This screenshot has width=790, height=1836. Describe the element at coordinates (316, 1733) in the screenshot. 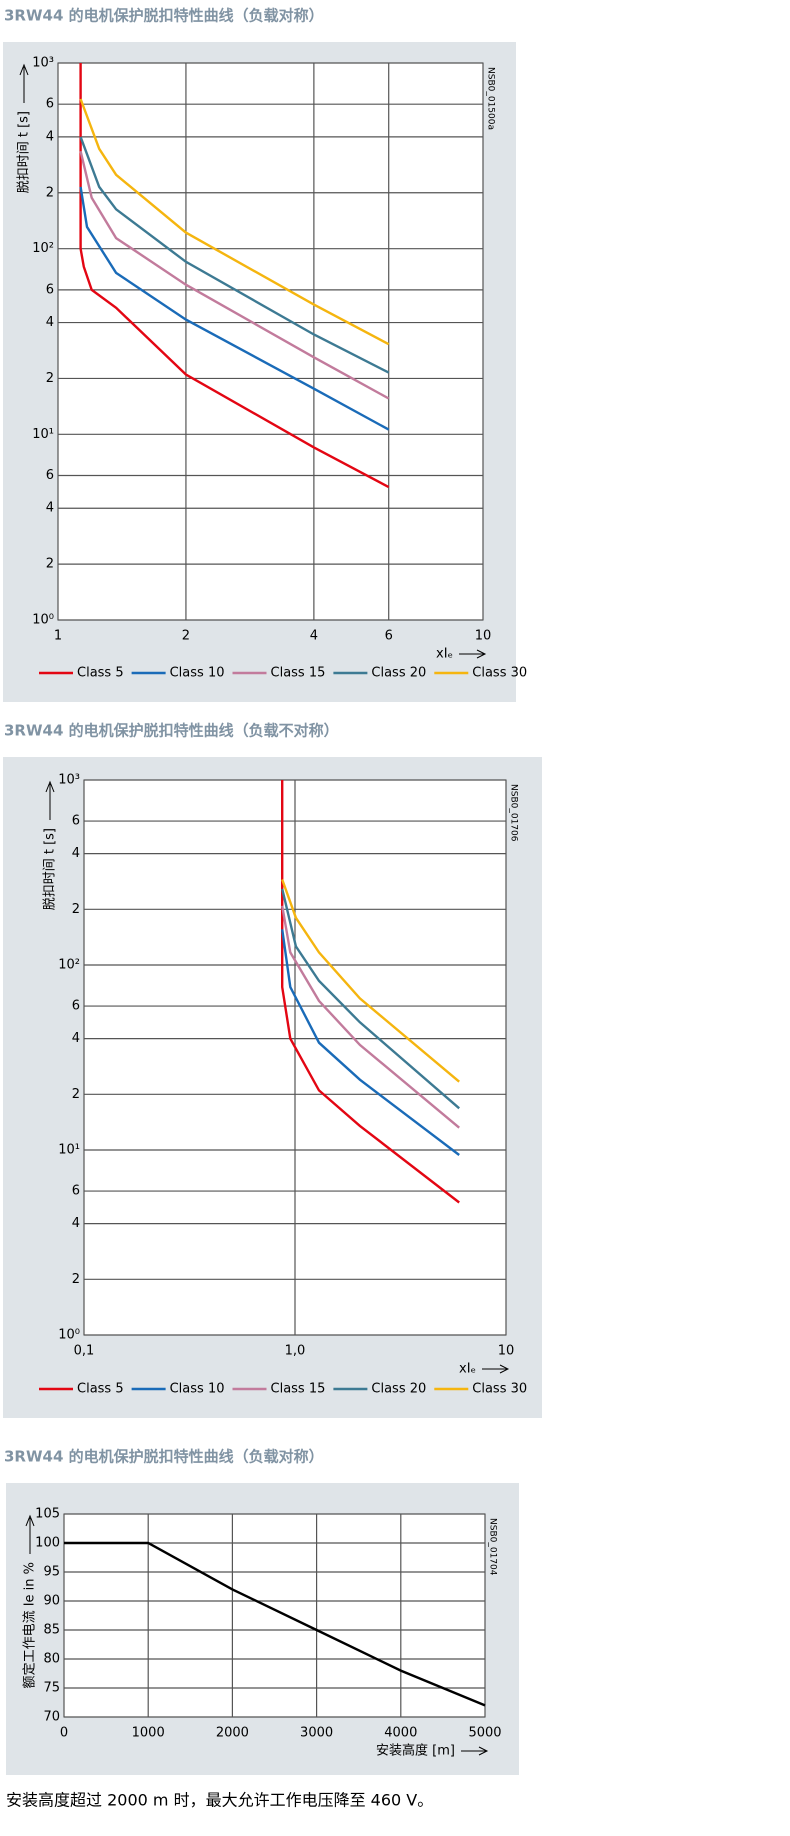

I see `x-tick-label: 3000` at that location.